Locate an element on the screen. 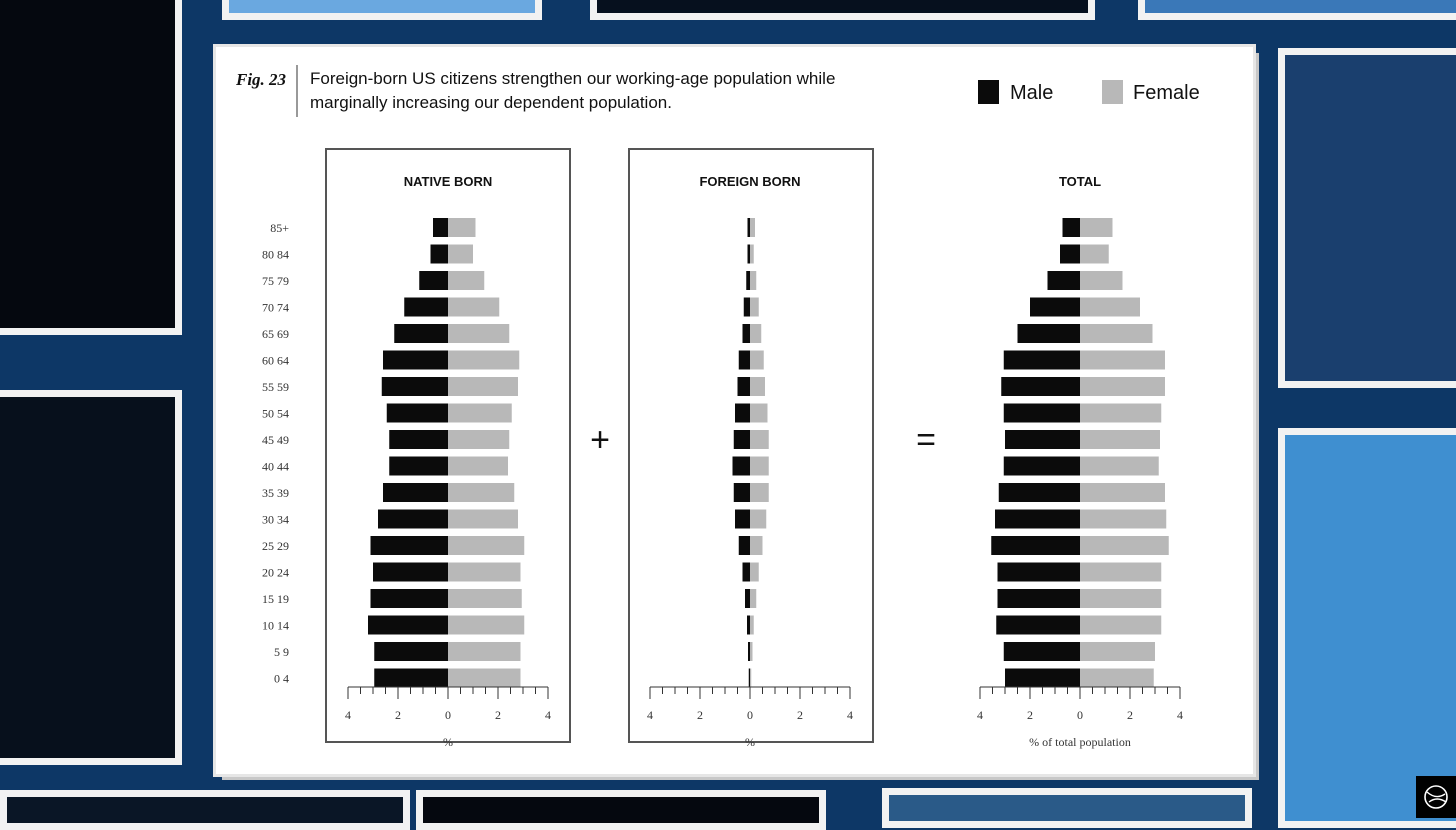 The width and height of the screenshot is (1456, 830). equals-operator: = is located at coordinates (926, 440).